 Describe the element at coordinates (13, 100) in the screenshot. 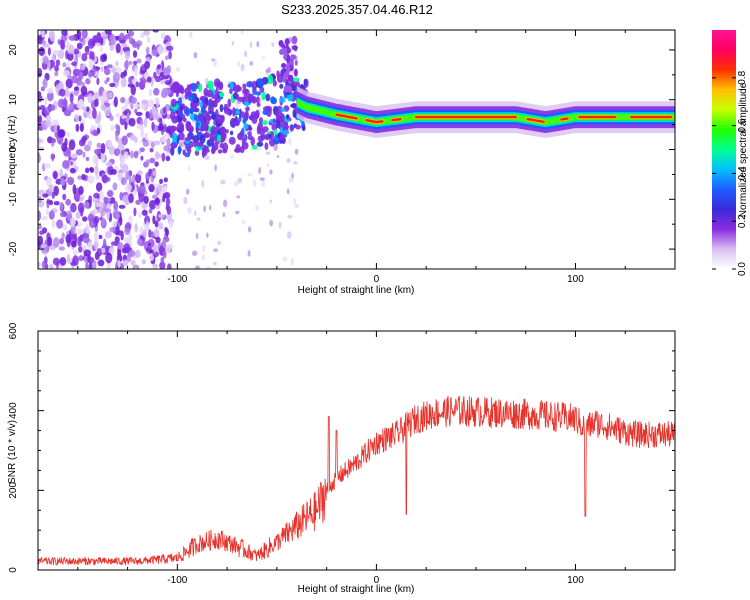

I see `spectrogram-y-tick-label: 10` at that location.